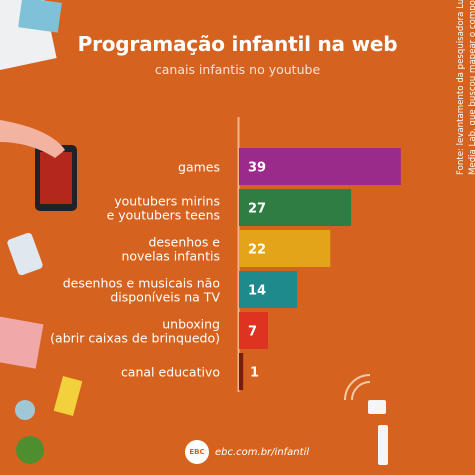 Image resolution: width=475 pixels, height=475 pixels. I want to click on ebc-logo: EBC, so click(197, 452).